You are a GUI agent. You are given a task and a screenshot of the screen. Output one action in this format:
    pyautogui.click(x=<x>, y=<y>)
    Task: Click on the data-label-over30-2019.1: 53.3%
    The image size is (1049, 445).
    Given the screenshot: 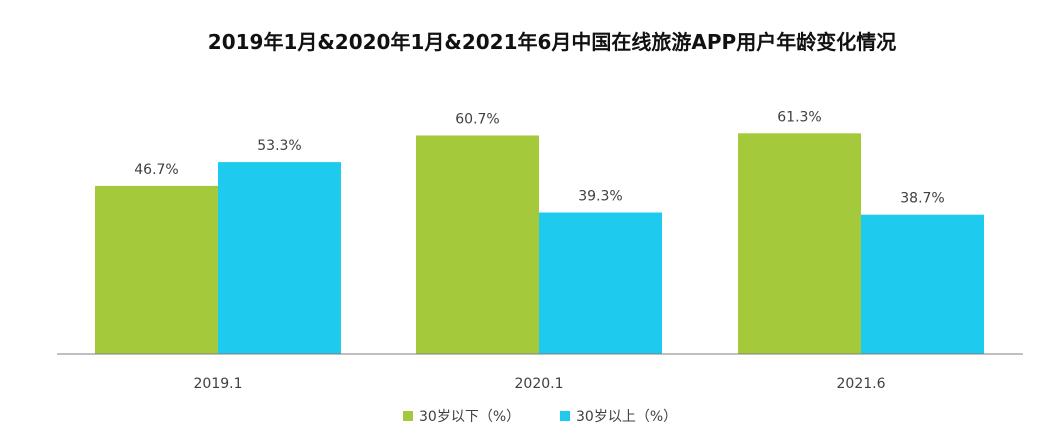 What is the action you would take?
    pyautogui.click(x=279, y=146)
    